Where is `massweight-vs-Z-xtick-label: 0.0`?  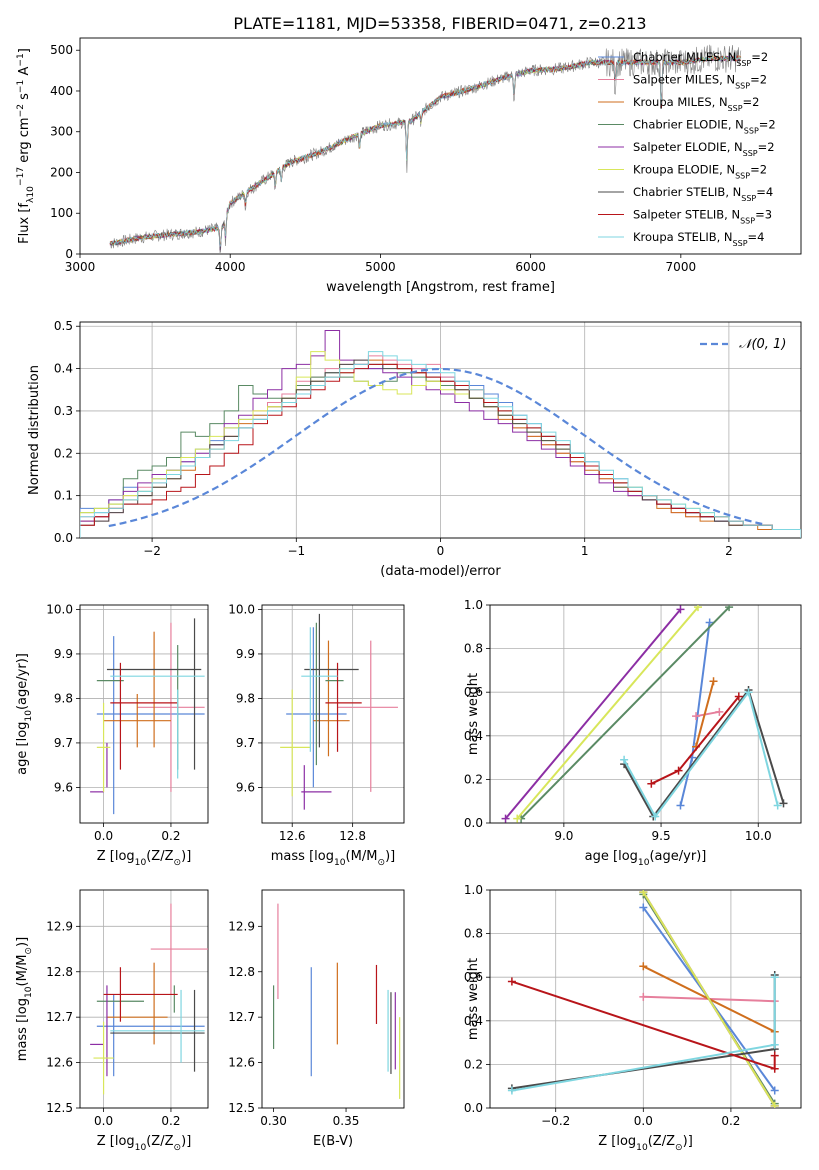 massweight-vs-Z-xtick-label: 0.0 is located at coordinates (643, 1121).